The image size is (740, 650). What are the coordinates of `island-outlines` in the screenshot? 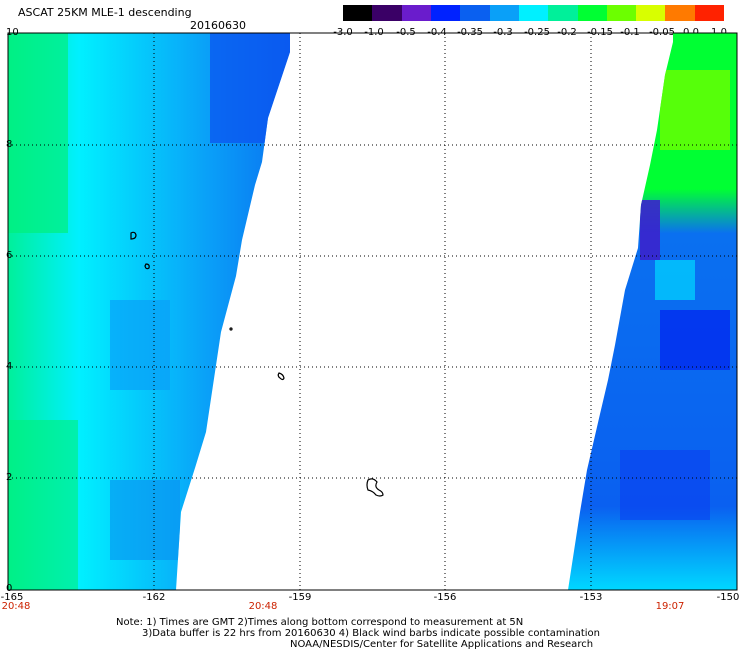 It's located at (257, 364).